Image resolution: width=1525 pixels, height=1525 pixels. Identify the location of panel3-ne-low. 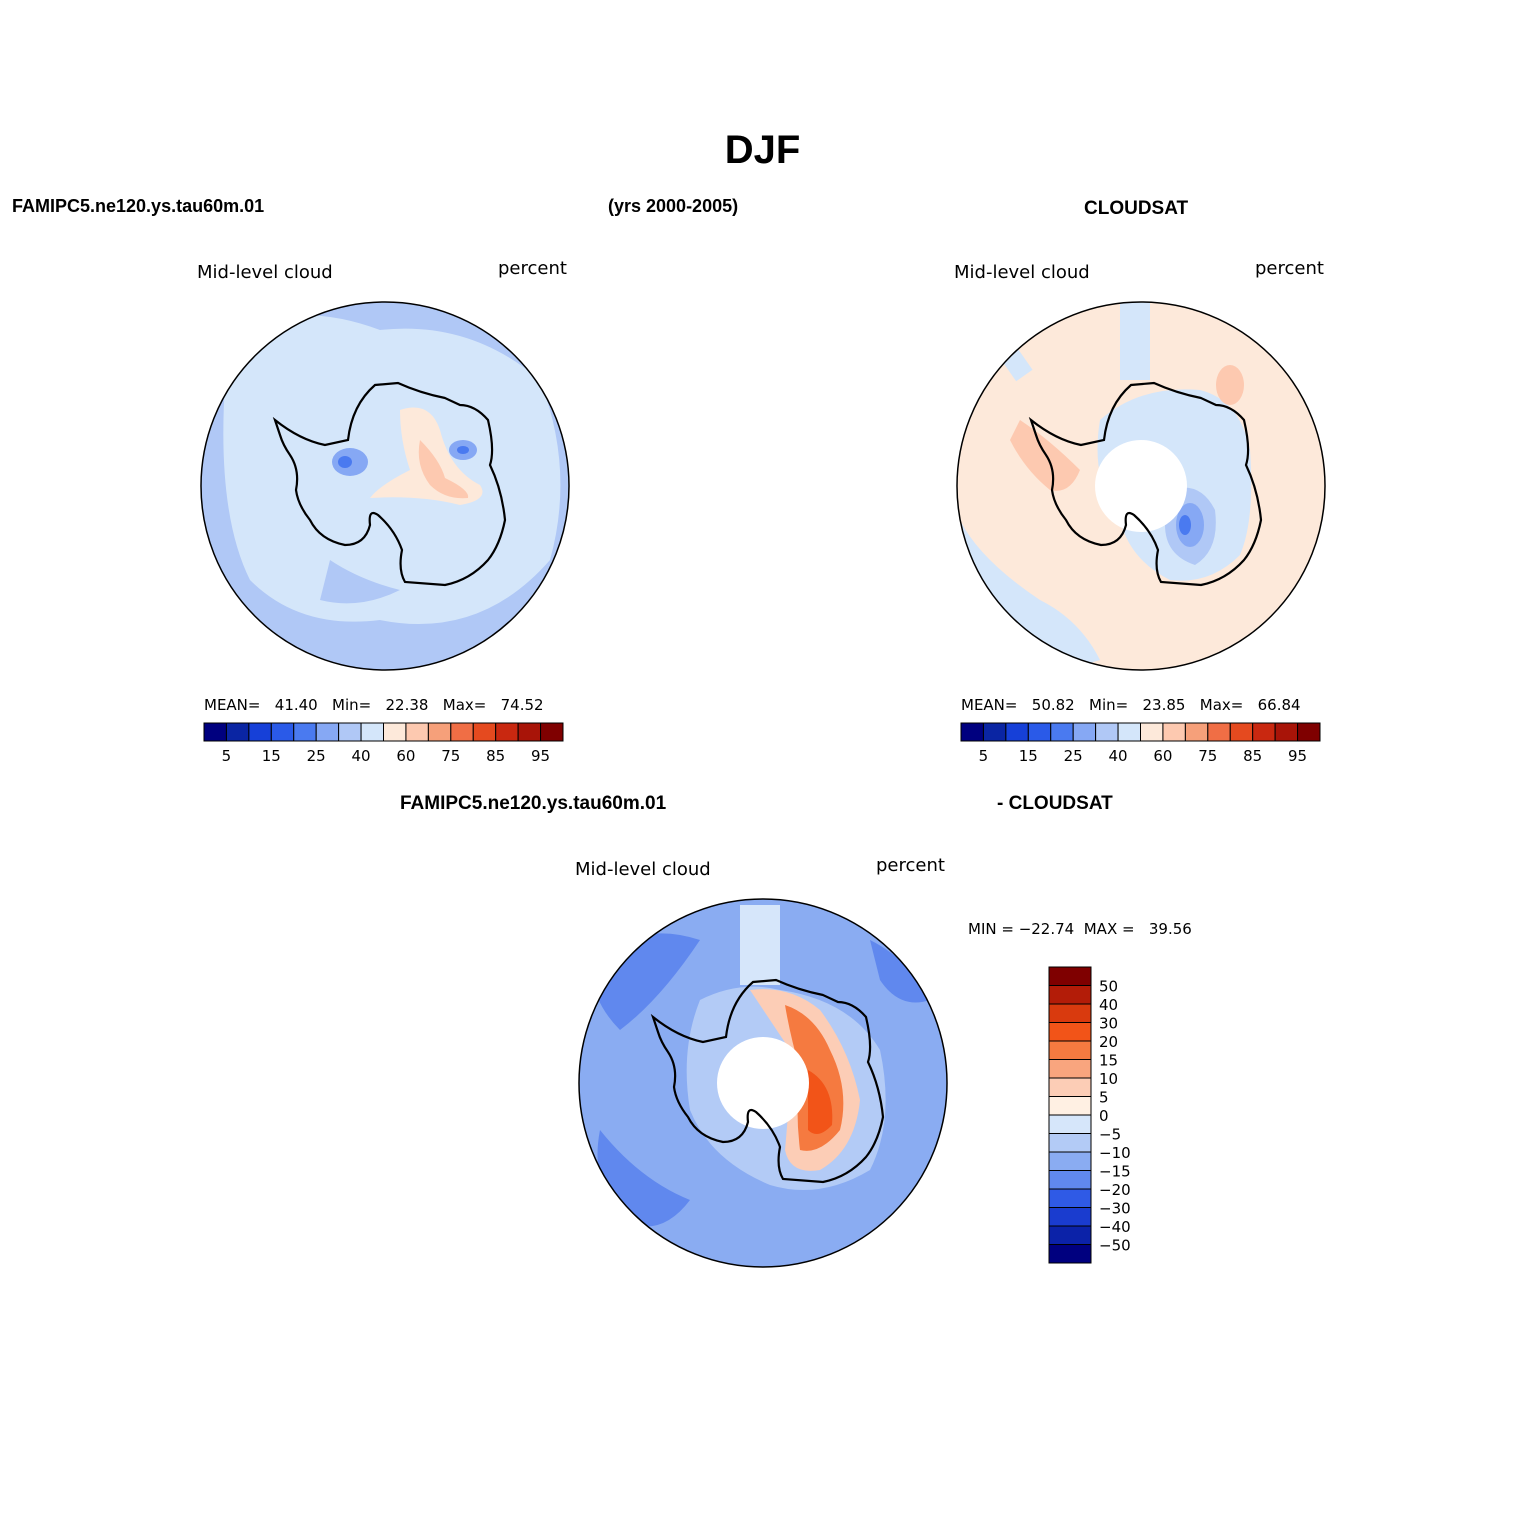
(900, 971).